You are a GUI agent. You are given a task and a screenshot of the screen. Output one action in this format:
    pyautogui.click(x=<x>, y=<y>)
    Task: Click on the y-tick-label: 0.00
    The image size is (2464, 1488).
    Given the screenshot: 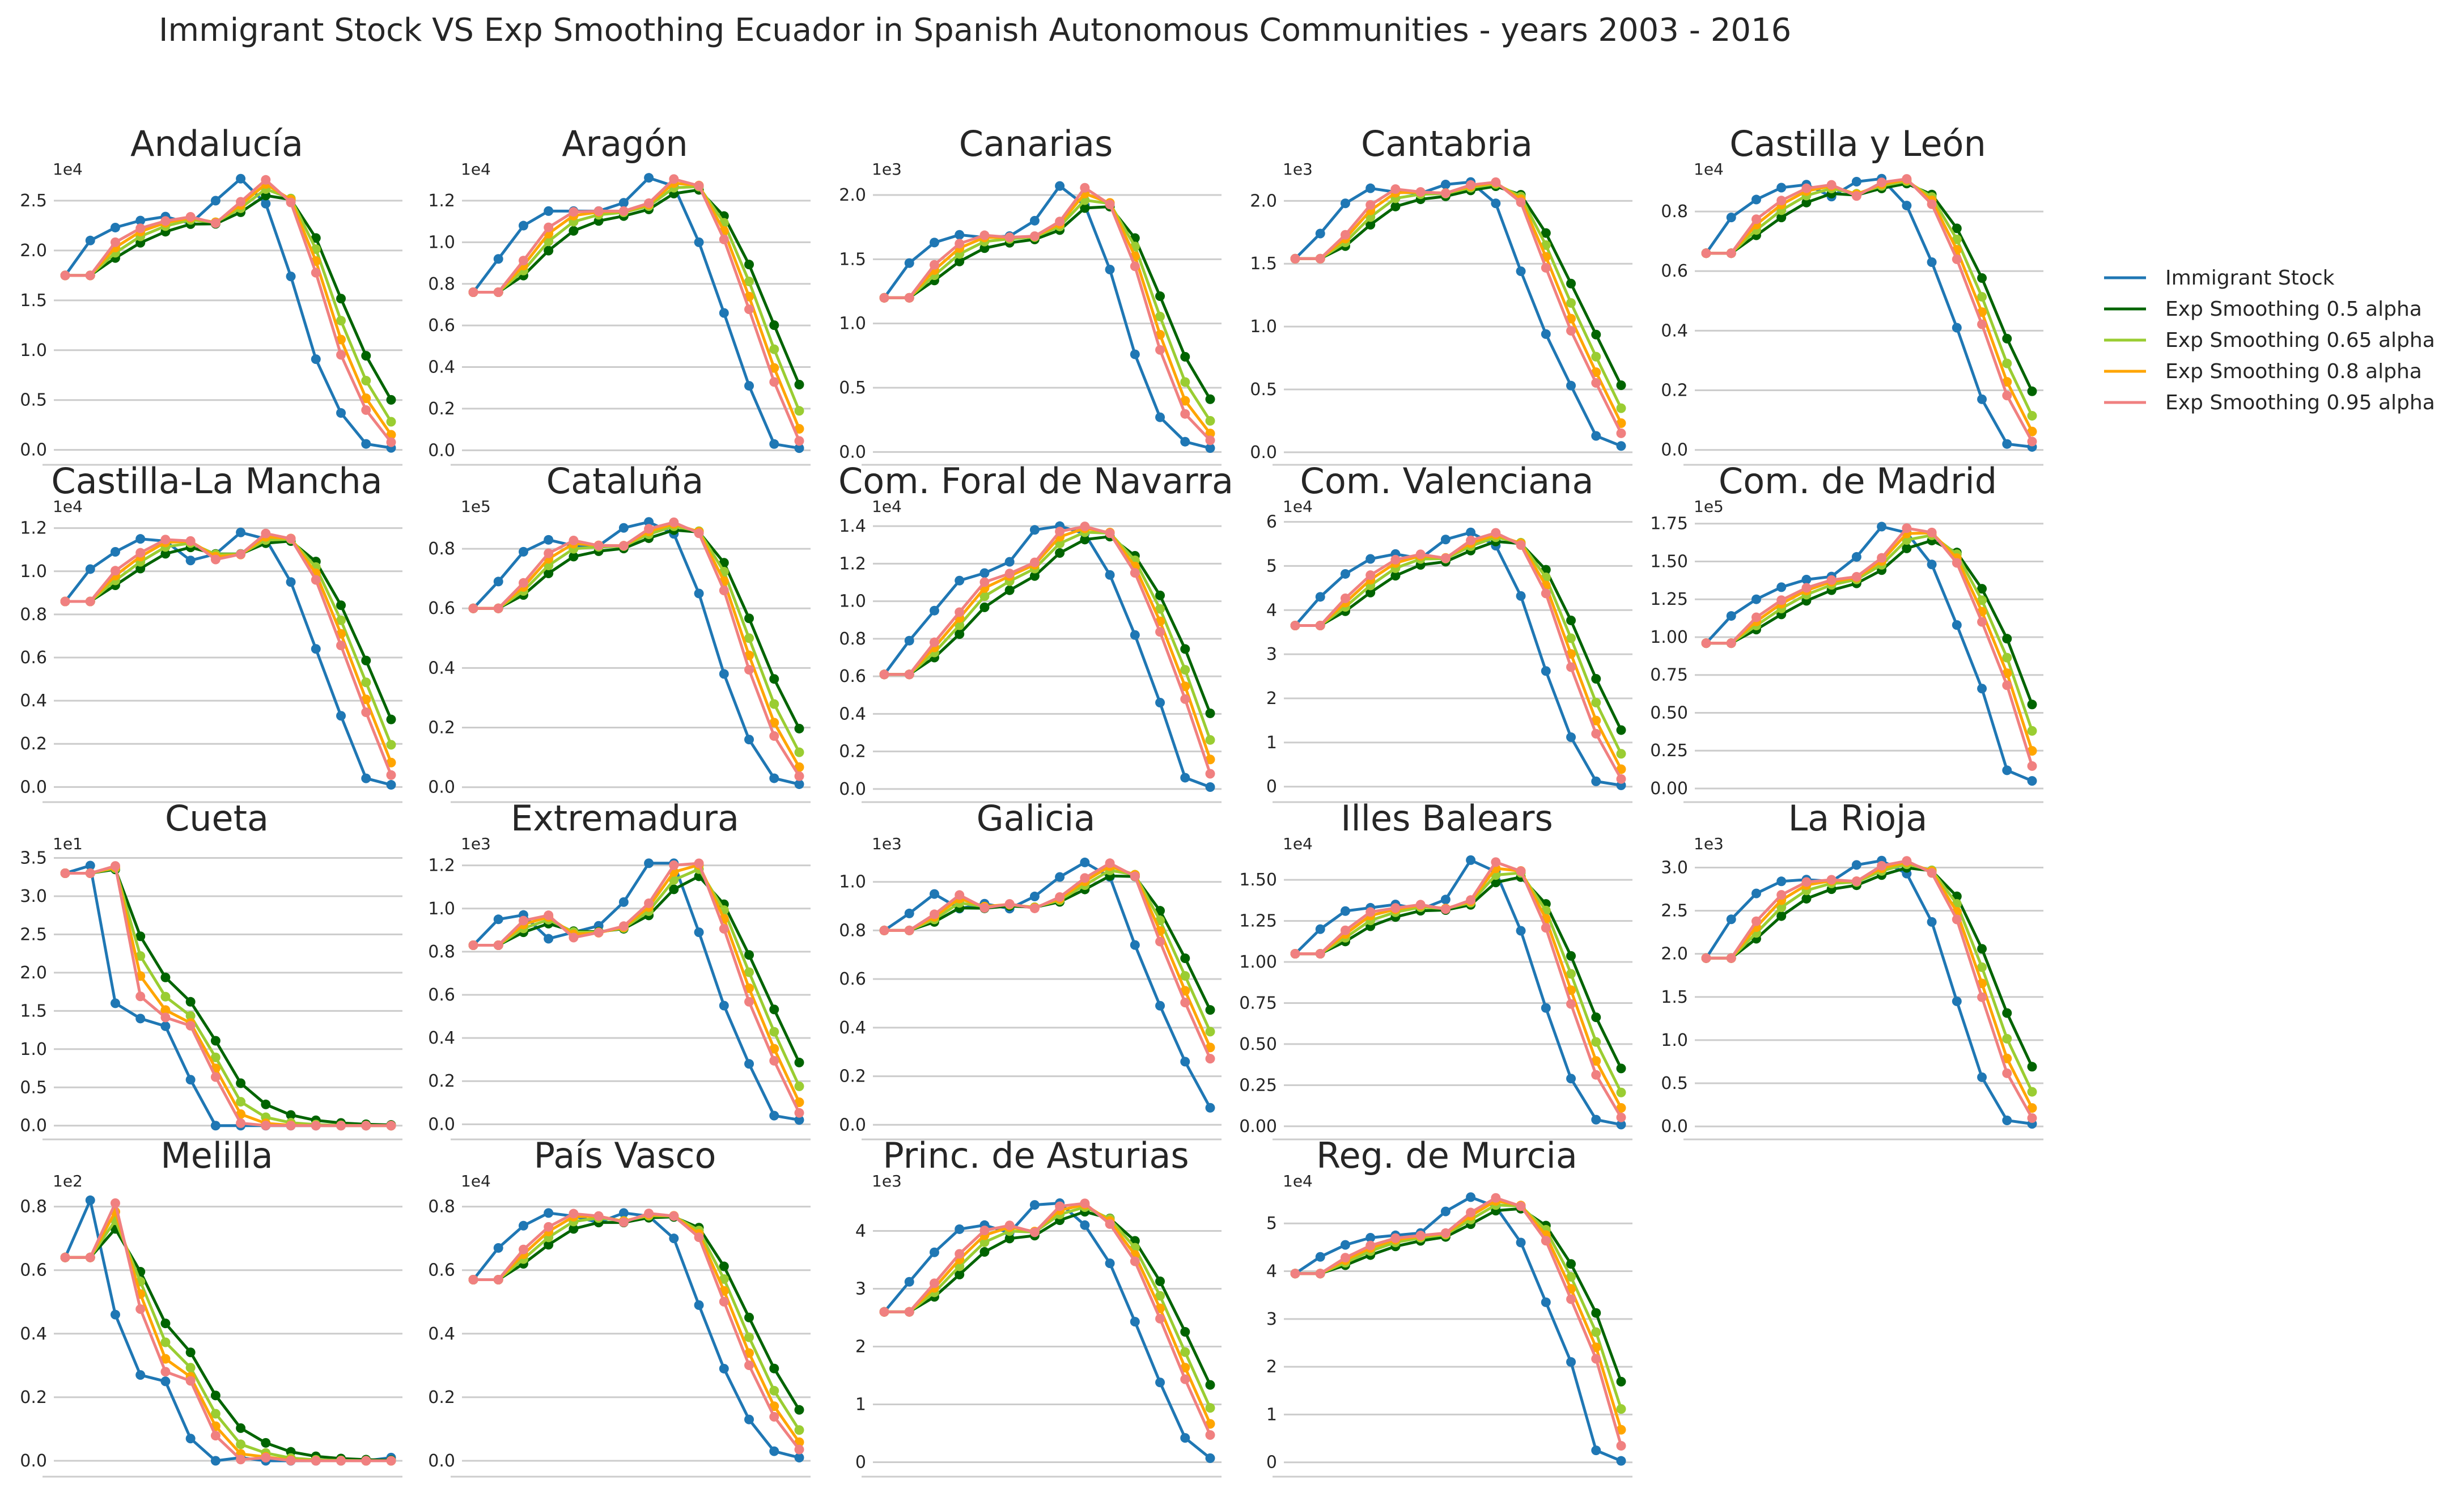 What is the action you would take?
    pyautogui.click(x=1669, y=789)
    